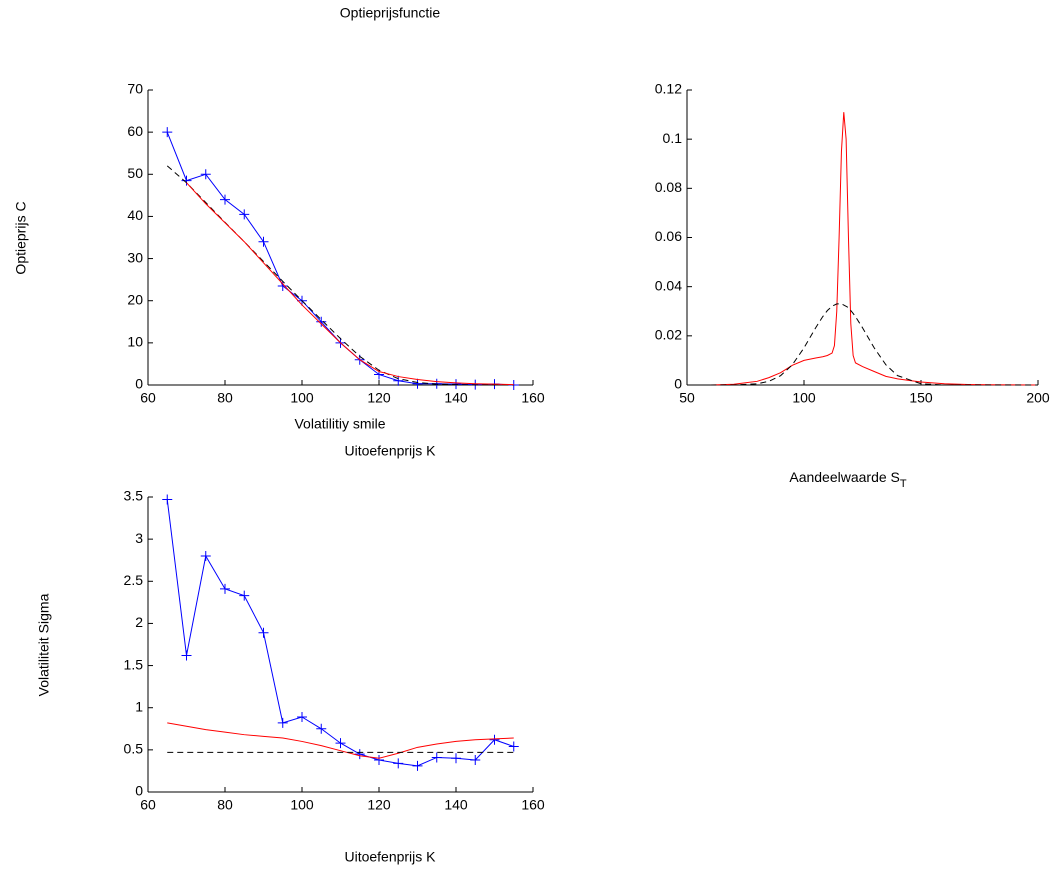  What do you see at coordinates (668, 187) in the screenshot?
I see `y-tick-label: 0.08` at bounding box center [668, 187].